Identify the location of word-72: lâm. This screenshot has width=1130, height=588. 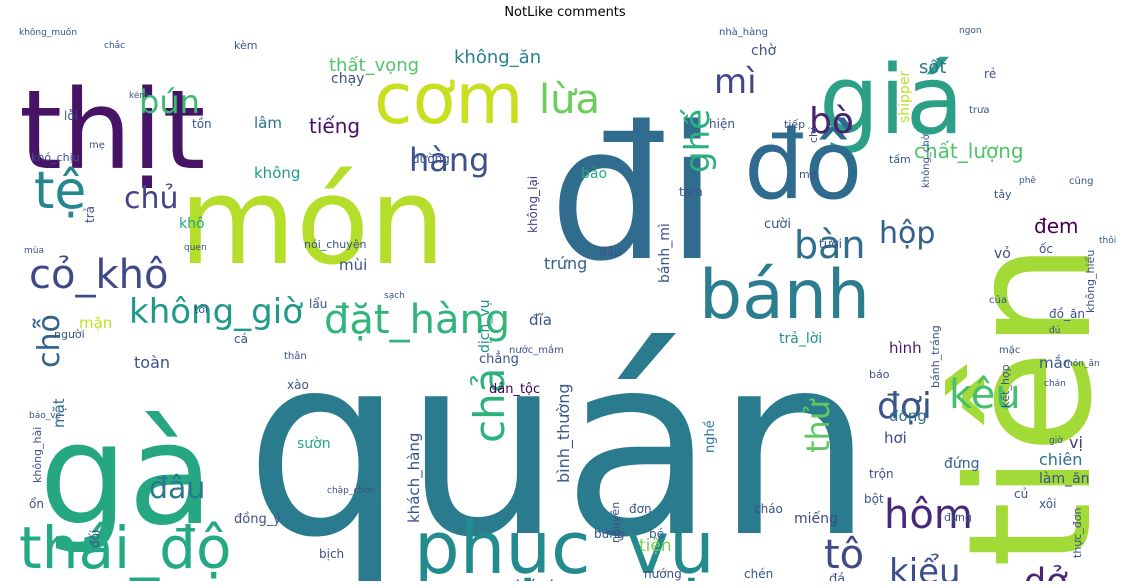
(268, 123).